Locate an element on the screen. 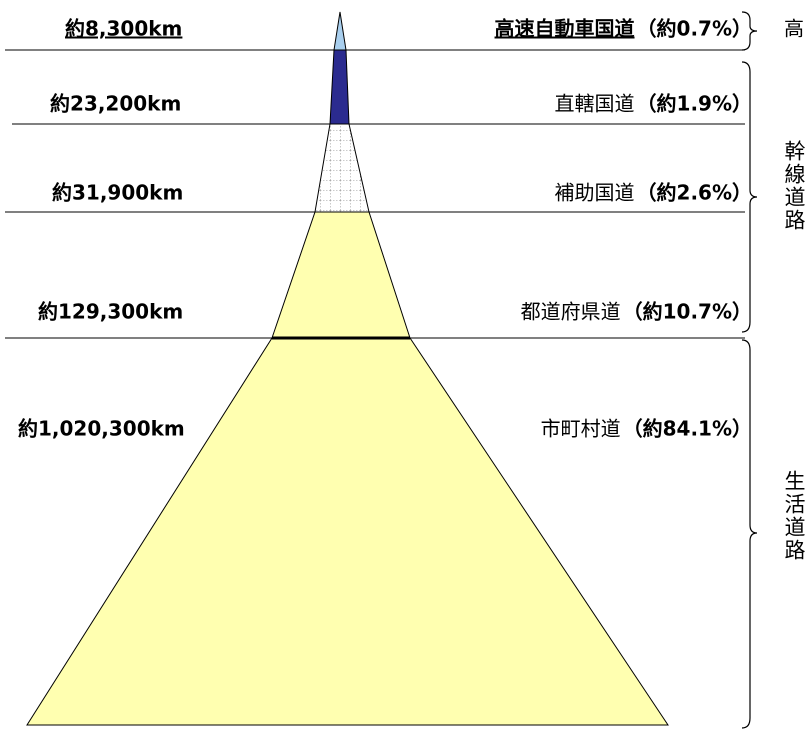  group-label: 幹線道路 is located at coordinates (794, 186).